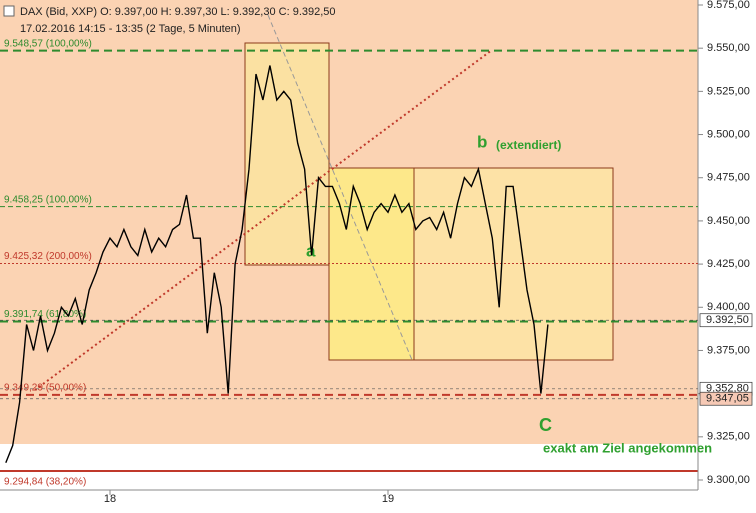 The height and width of the screenshot is (513, 756). I want to click on level-label: 9.391,74 (61,80%), so click(45, 314).